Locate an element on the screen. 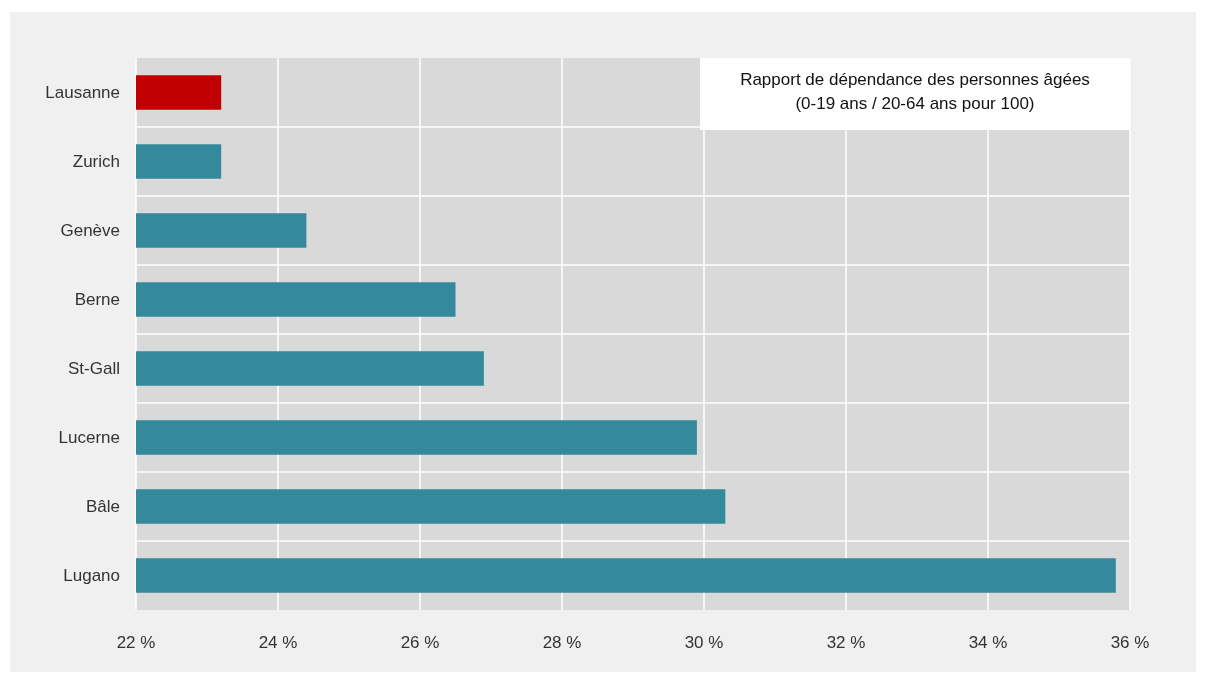  y-tick-label: Lugano is located at coordinates (91, 576).